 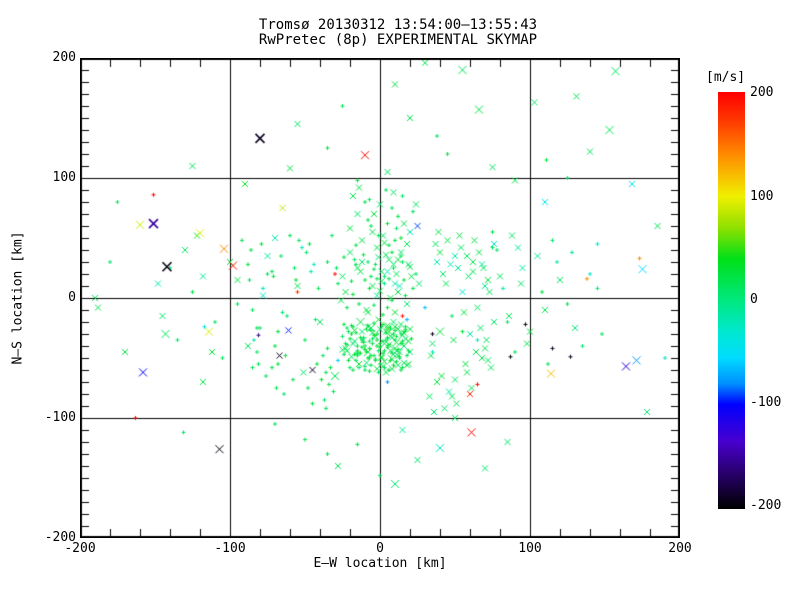 What do you see at coordinates (64, 57) in the screenshot?
I see `y-tick-label: 200` at bounding box center [64, 57].